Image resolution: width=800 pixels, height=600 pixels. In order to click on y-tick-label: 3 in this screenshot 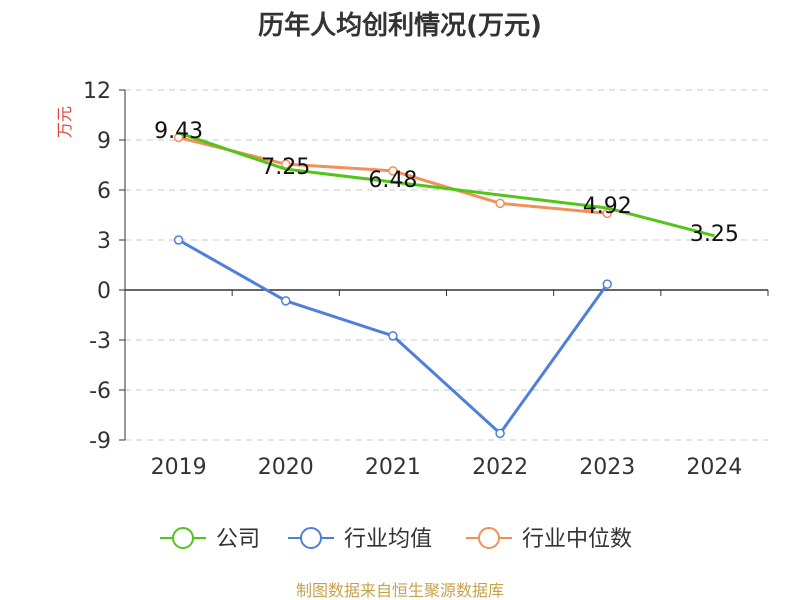, I will do `click(104, 241)`.